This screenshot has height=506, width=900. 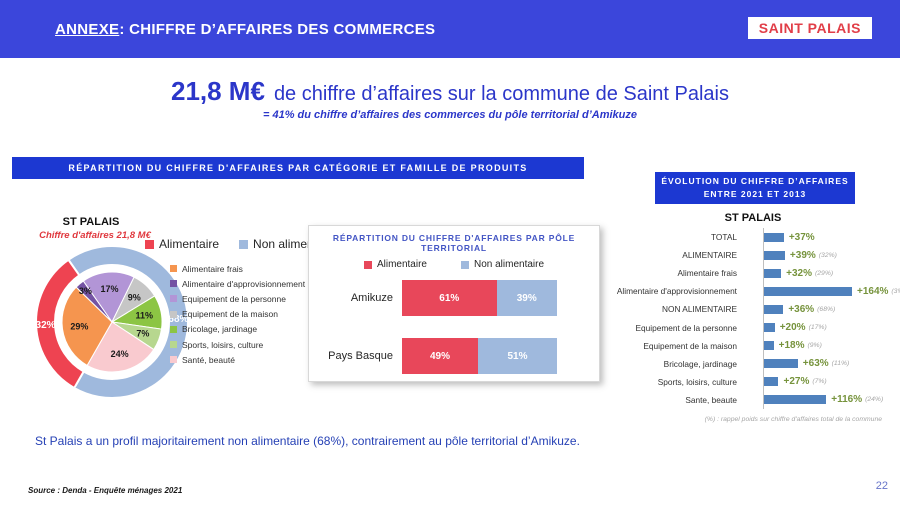 I want to click on evolution-bar-alimentaire-d-approvisionnement, so click(x=808, y=291).